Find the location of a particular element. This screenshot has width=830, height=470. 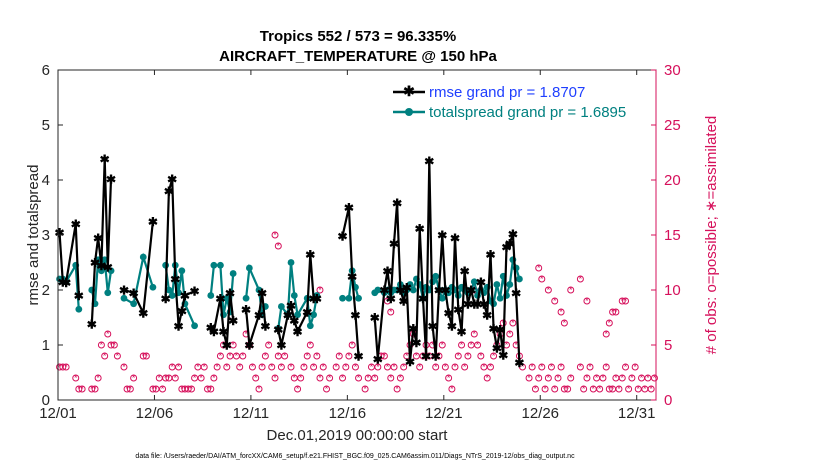

x-tick-label: 12/06 is located at coordinates (155, 413).